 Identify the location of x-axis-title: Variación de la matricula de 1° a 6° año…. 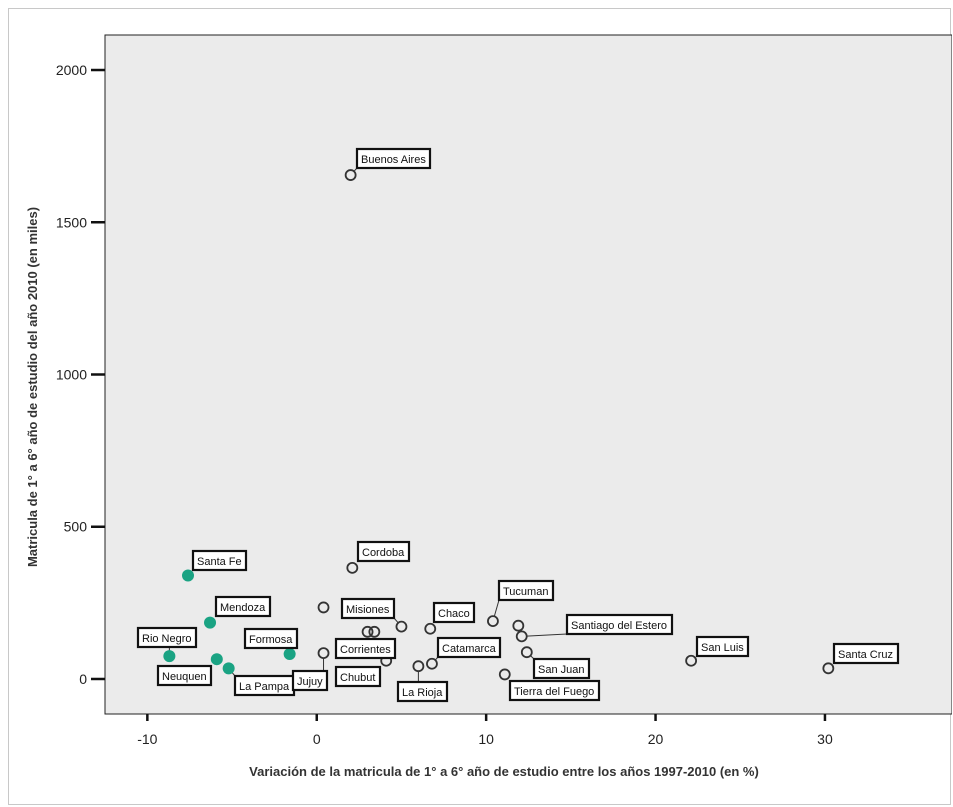
(504, 771).